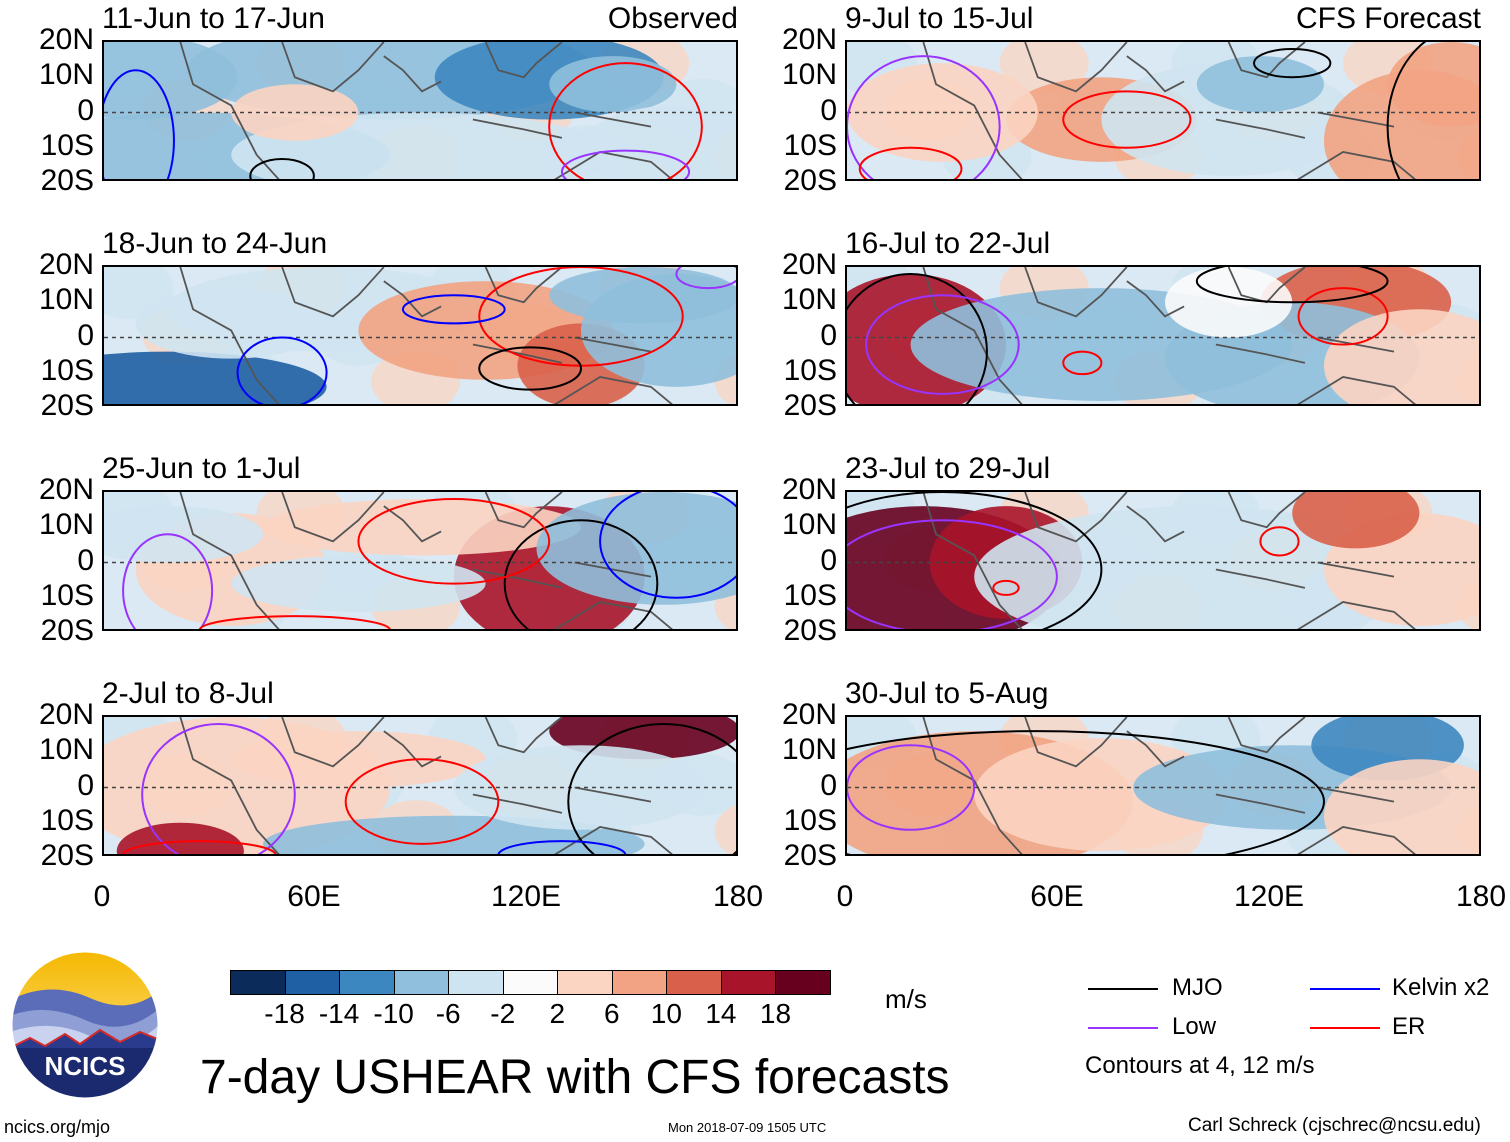  I want to click on observed-panel-2-ytick: 10N, so click(66, 300).